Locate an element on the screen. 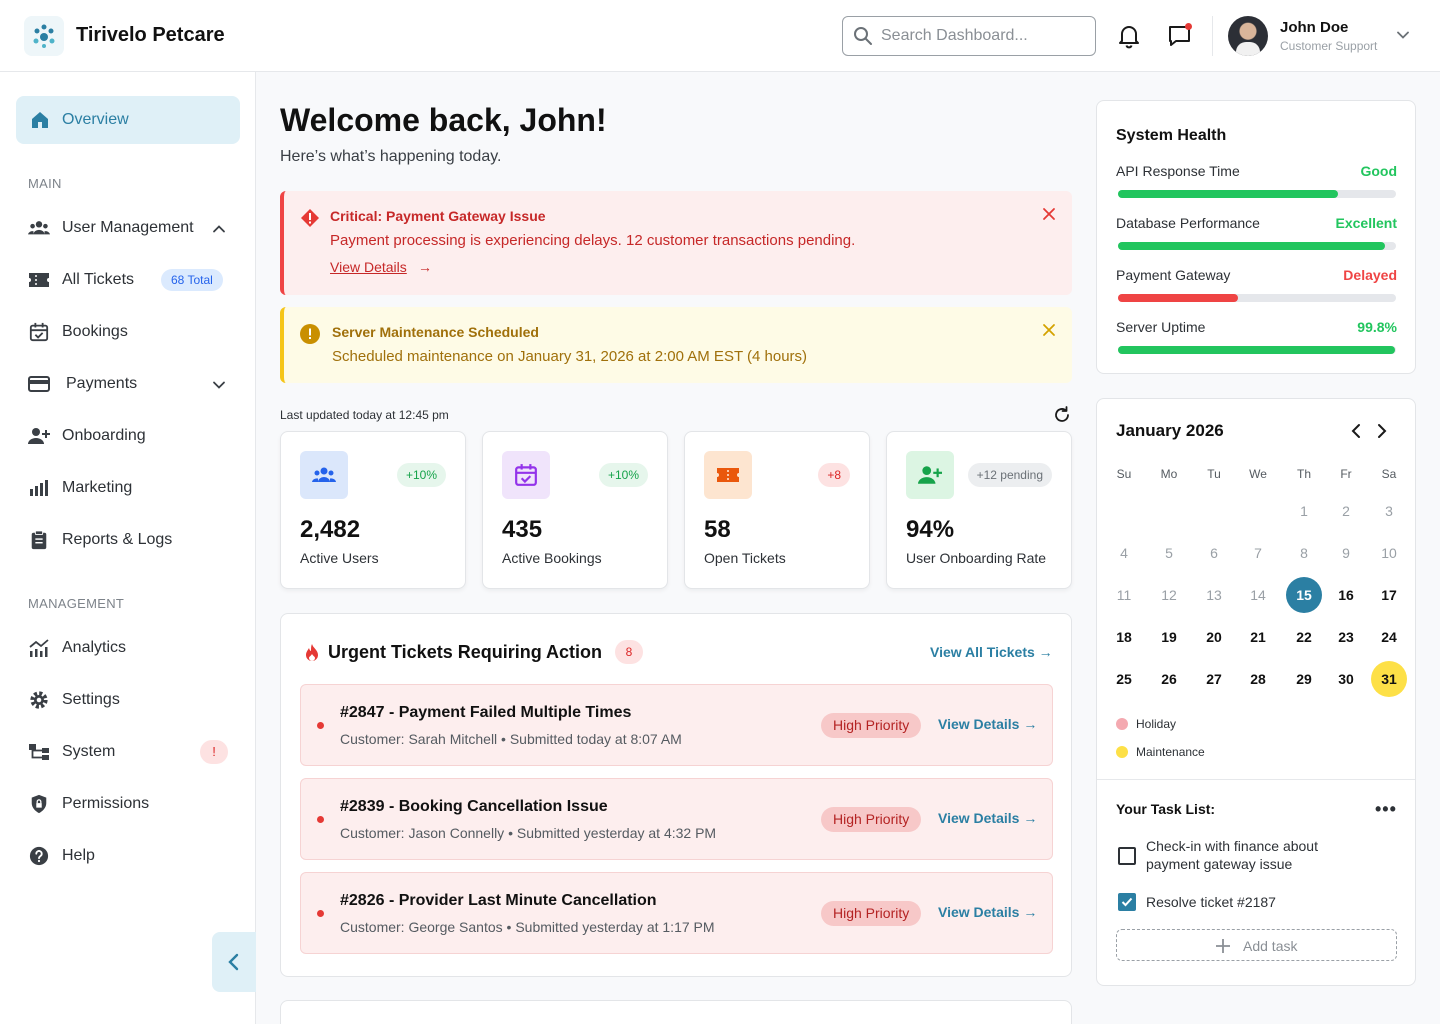 Image resolution: width=1440 pixels, height=1024 pixels. sidebar-item-permissions: Permissions is located at coordinates (128, 804).